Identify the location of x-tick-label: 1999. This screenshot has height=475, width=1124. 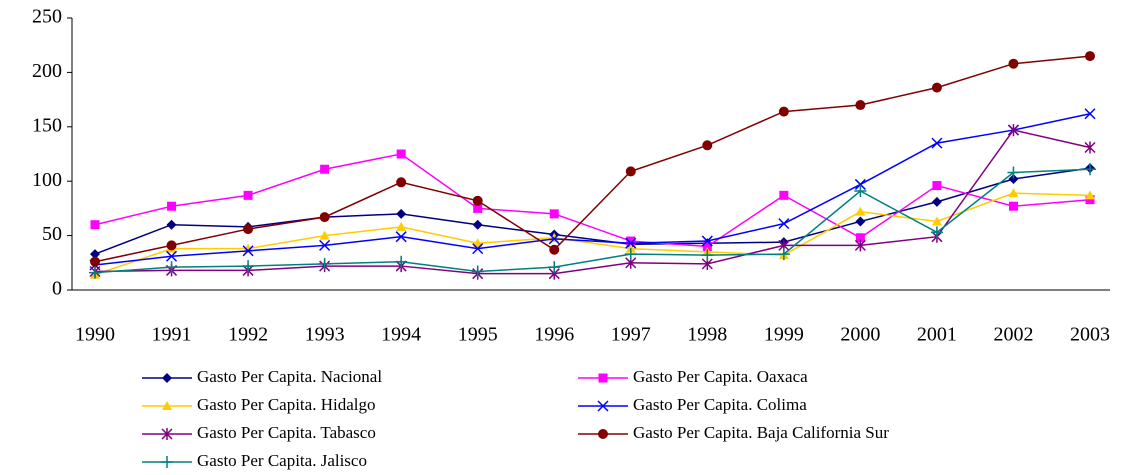
(784, 335).